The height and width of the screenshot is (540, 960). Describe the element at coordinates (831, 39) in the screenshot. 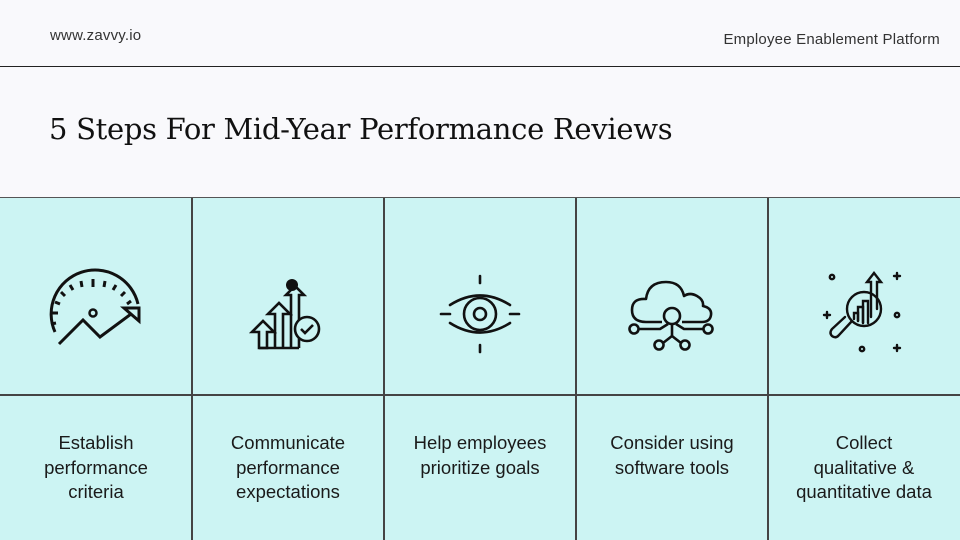

I see `tagline: Employee Enablement Platform` at that location.